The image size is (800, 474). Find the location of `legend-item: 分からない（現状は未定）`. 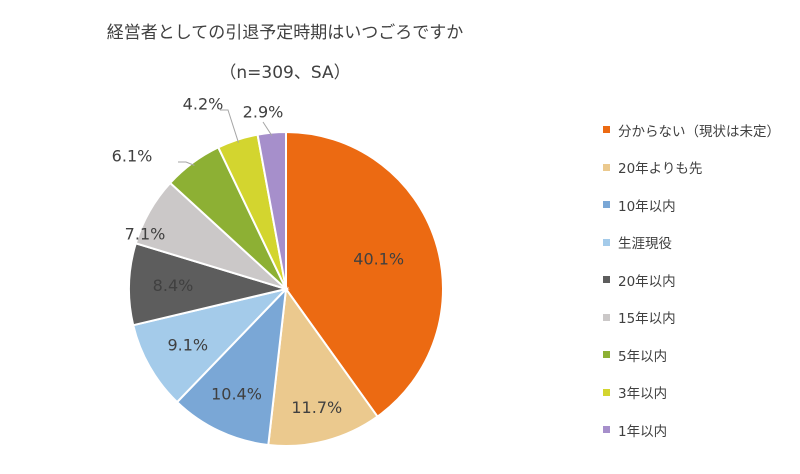

legend-item: 分からない（現状は未定） is located at coordinates (691, 130).